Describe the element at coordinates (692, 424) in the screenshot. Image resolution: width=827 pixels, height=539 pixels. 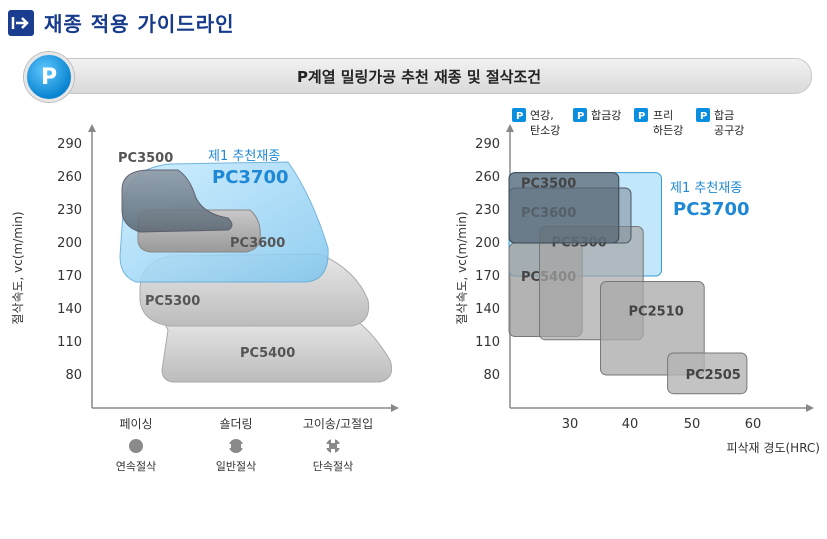
I see `right-xtick-50: 50` at that location.